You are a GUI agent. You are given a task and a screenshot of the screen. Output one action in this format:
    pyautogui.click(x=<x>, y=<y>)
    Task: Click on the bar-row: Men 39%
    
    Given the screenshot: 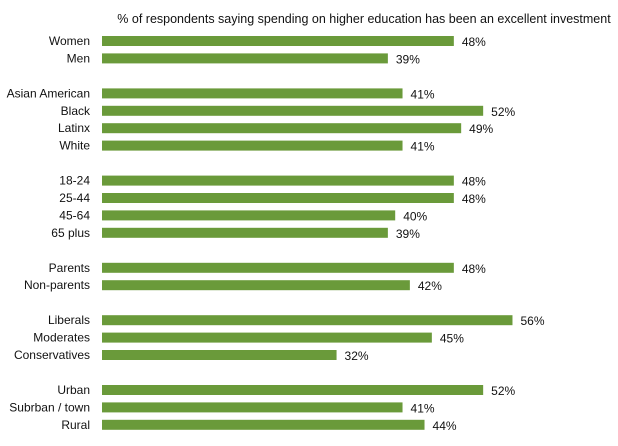 What is the action you would take?
    pyautogui.click(x=244, y=58)
    